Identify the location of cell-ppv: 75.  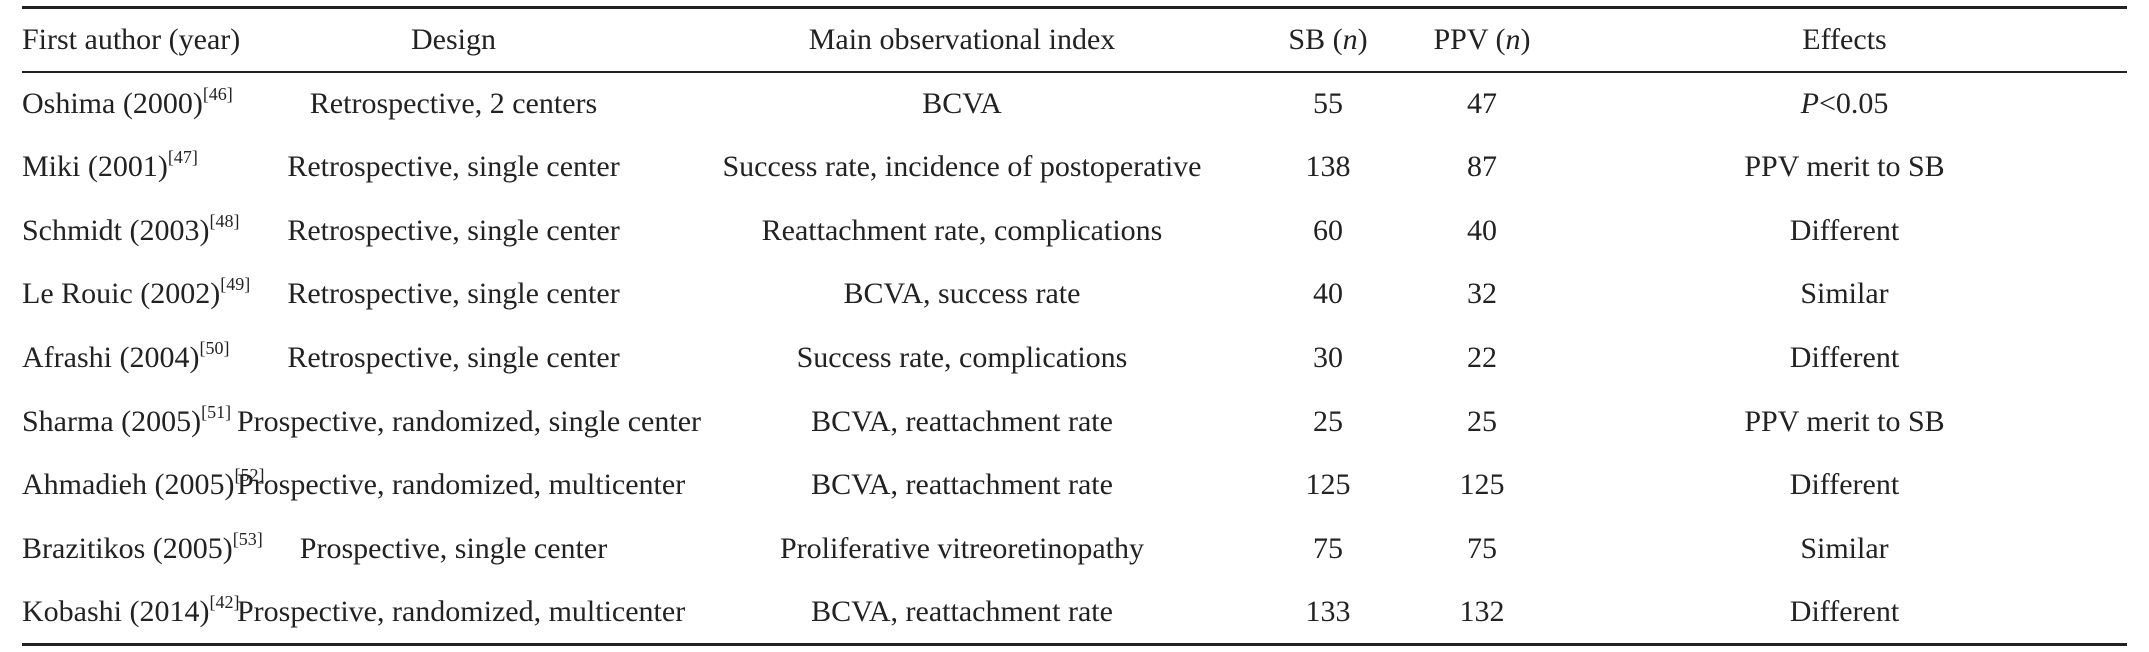
(1482, 549).